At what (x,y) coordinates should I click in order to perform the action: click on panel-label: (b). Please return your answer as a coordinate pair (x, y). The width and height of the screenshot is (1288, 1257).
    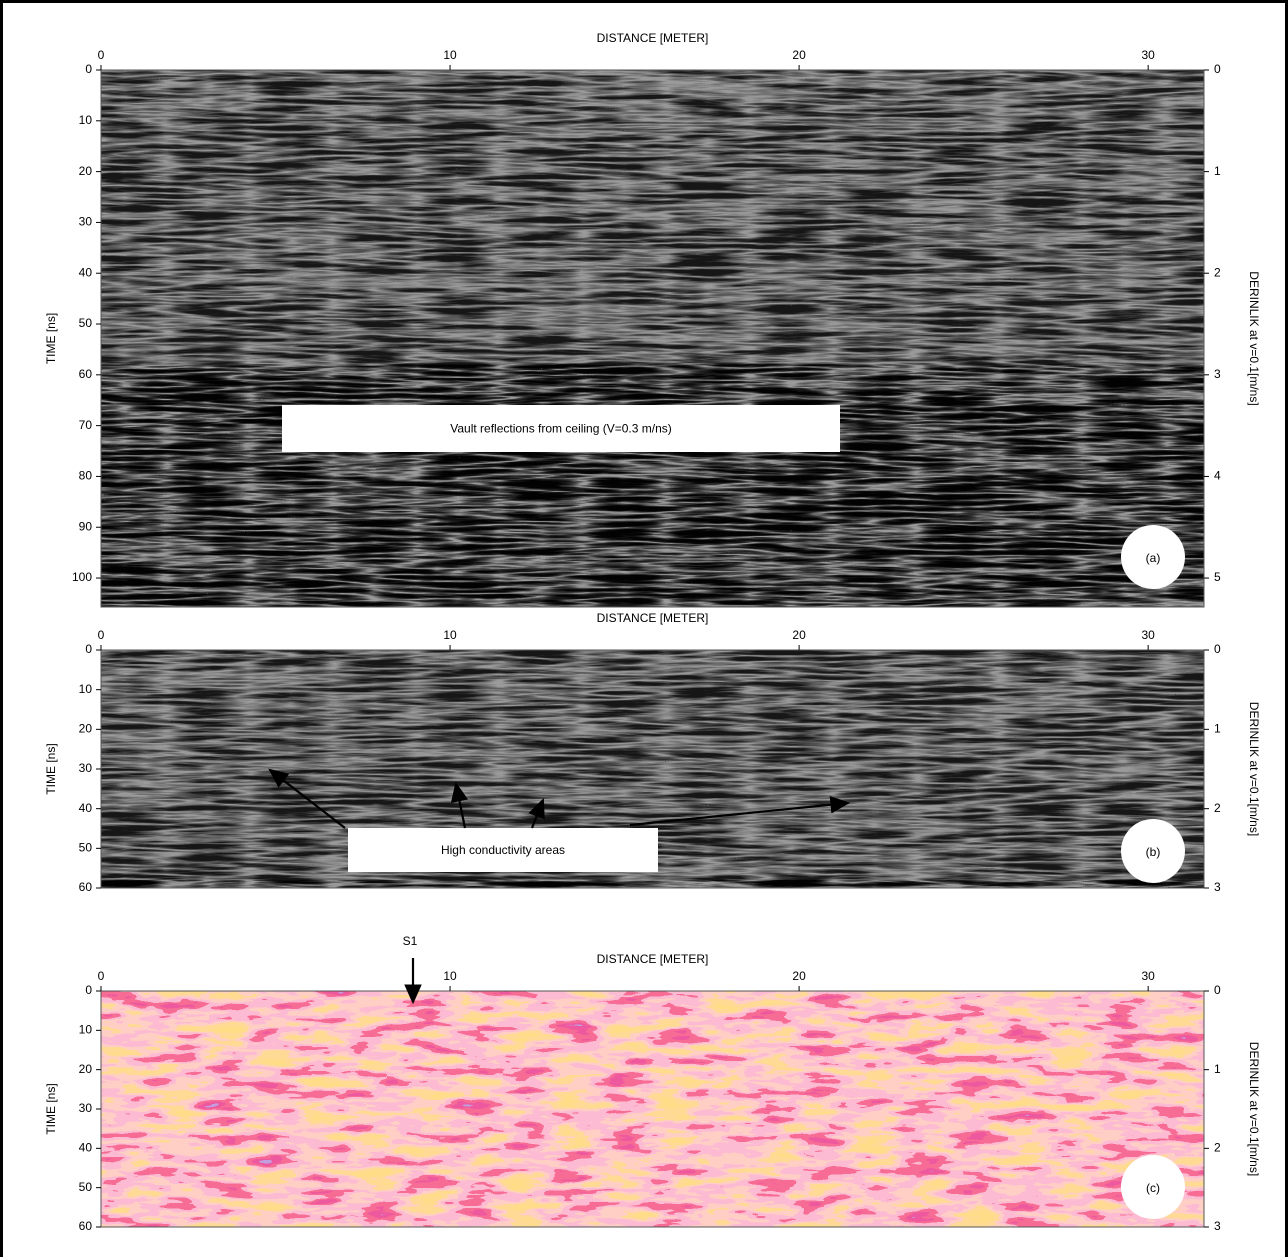
    Looking at the image, I should click on (1153, 852).